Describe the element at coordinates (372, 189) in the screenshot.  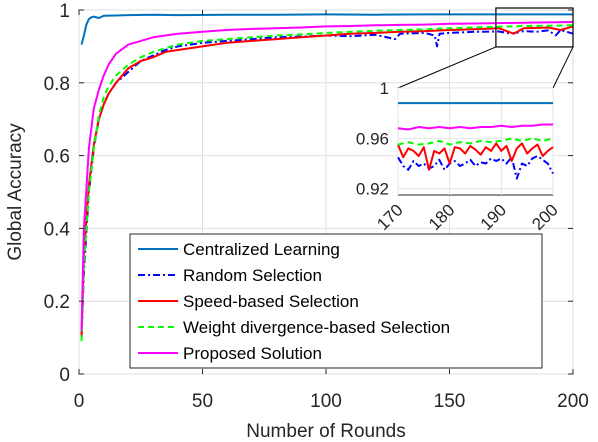
I see `inset-y-tick-label: 0.92` at that location.